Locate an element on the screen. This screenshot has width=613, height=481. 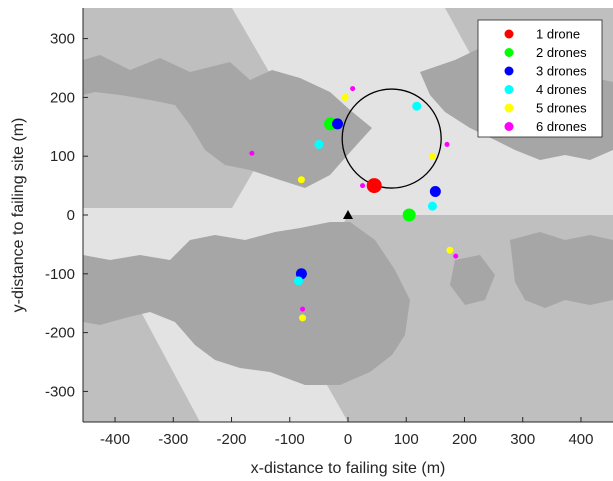
x-tick-label: -400 is located at coordinates (115, 439).